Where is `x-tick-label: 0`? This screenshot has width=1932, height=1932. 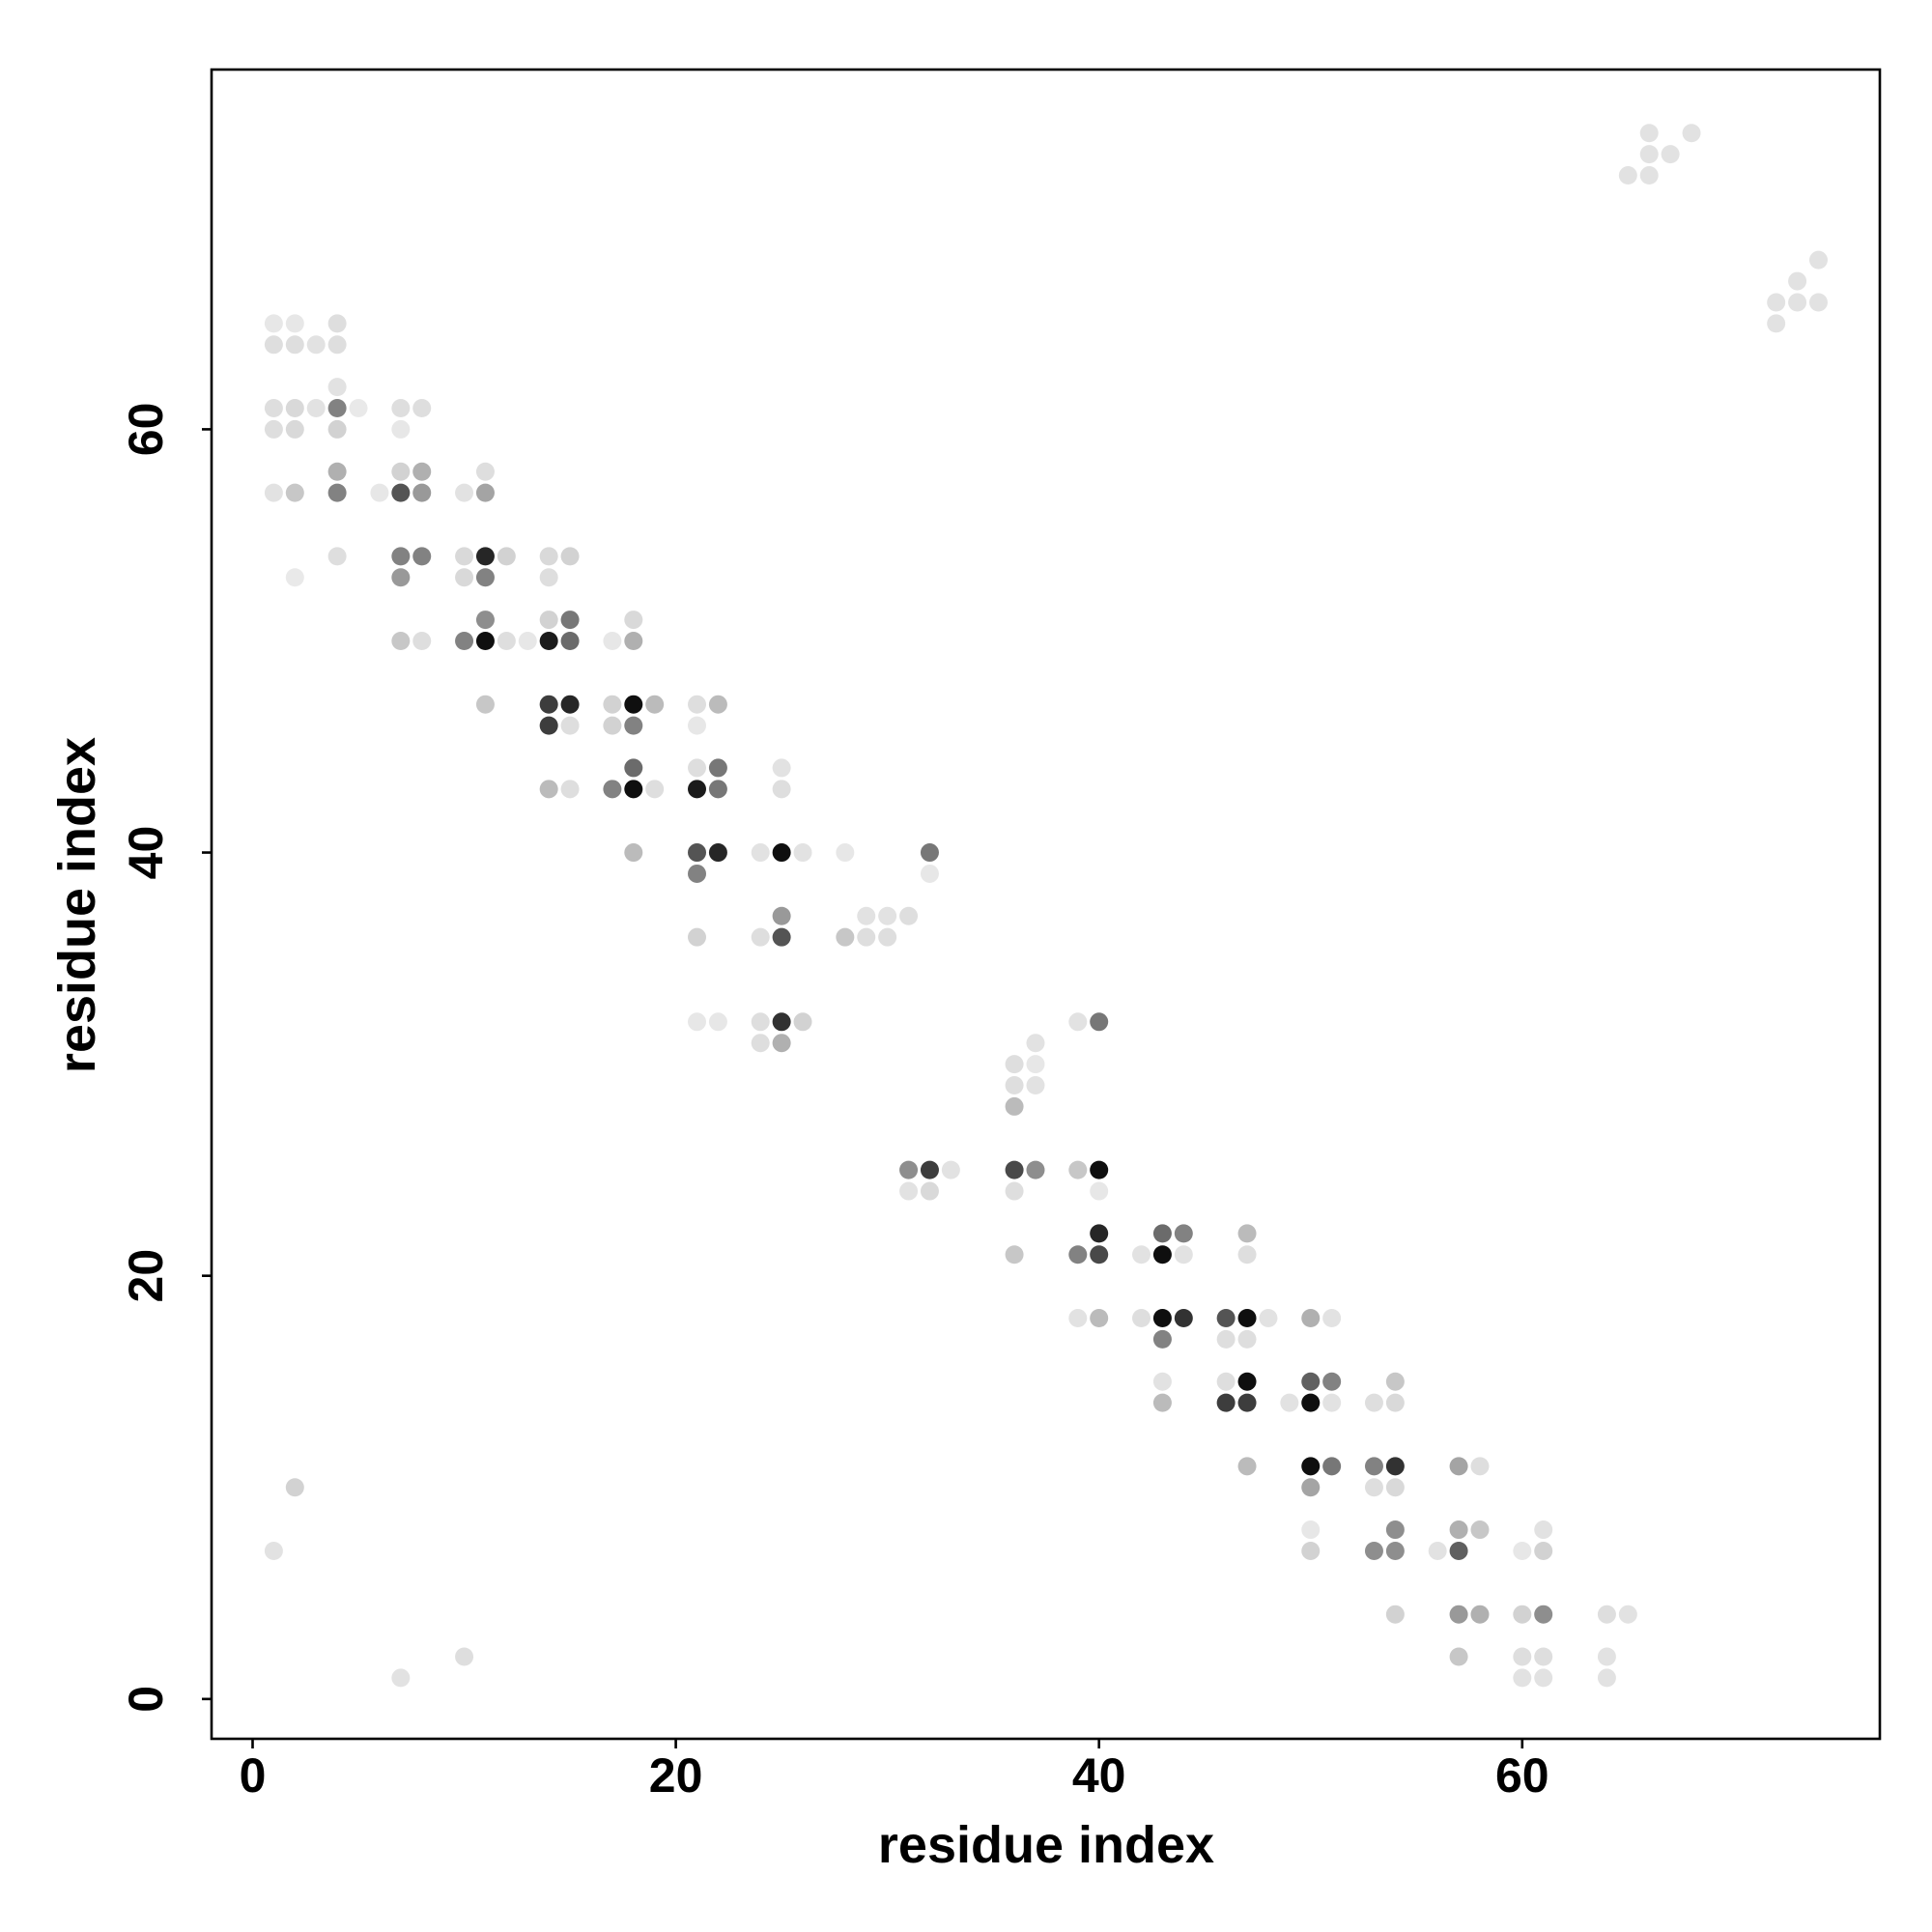
x-tick-label: 0 is located at coordinates (253, 1775).